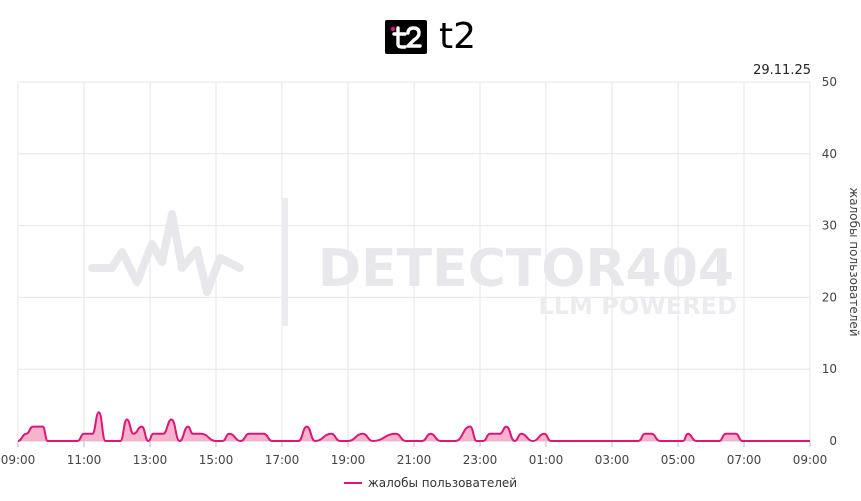  Describe the element at coordinates (285, 262) in the screenshot. I see `watermark-divider` at that location.